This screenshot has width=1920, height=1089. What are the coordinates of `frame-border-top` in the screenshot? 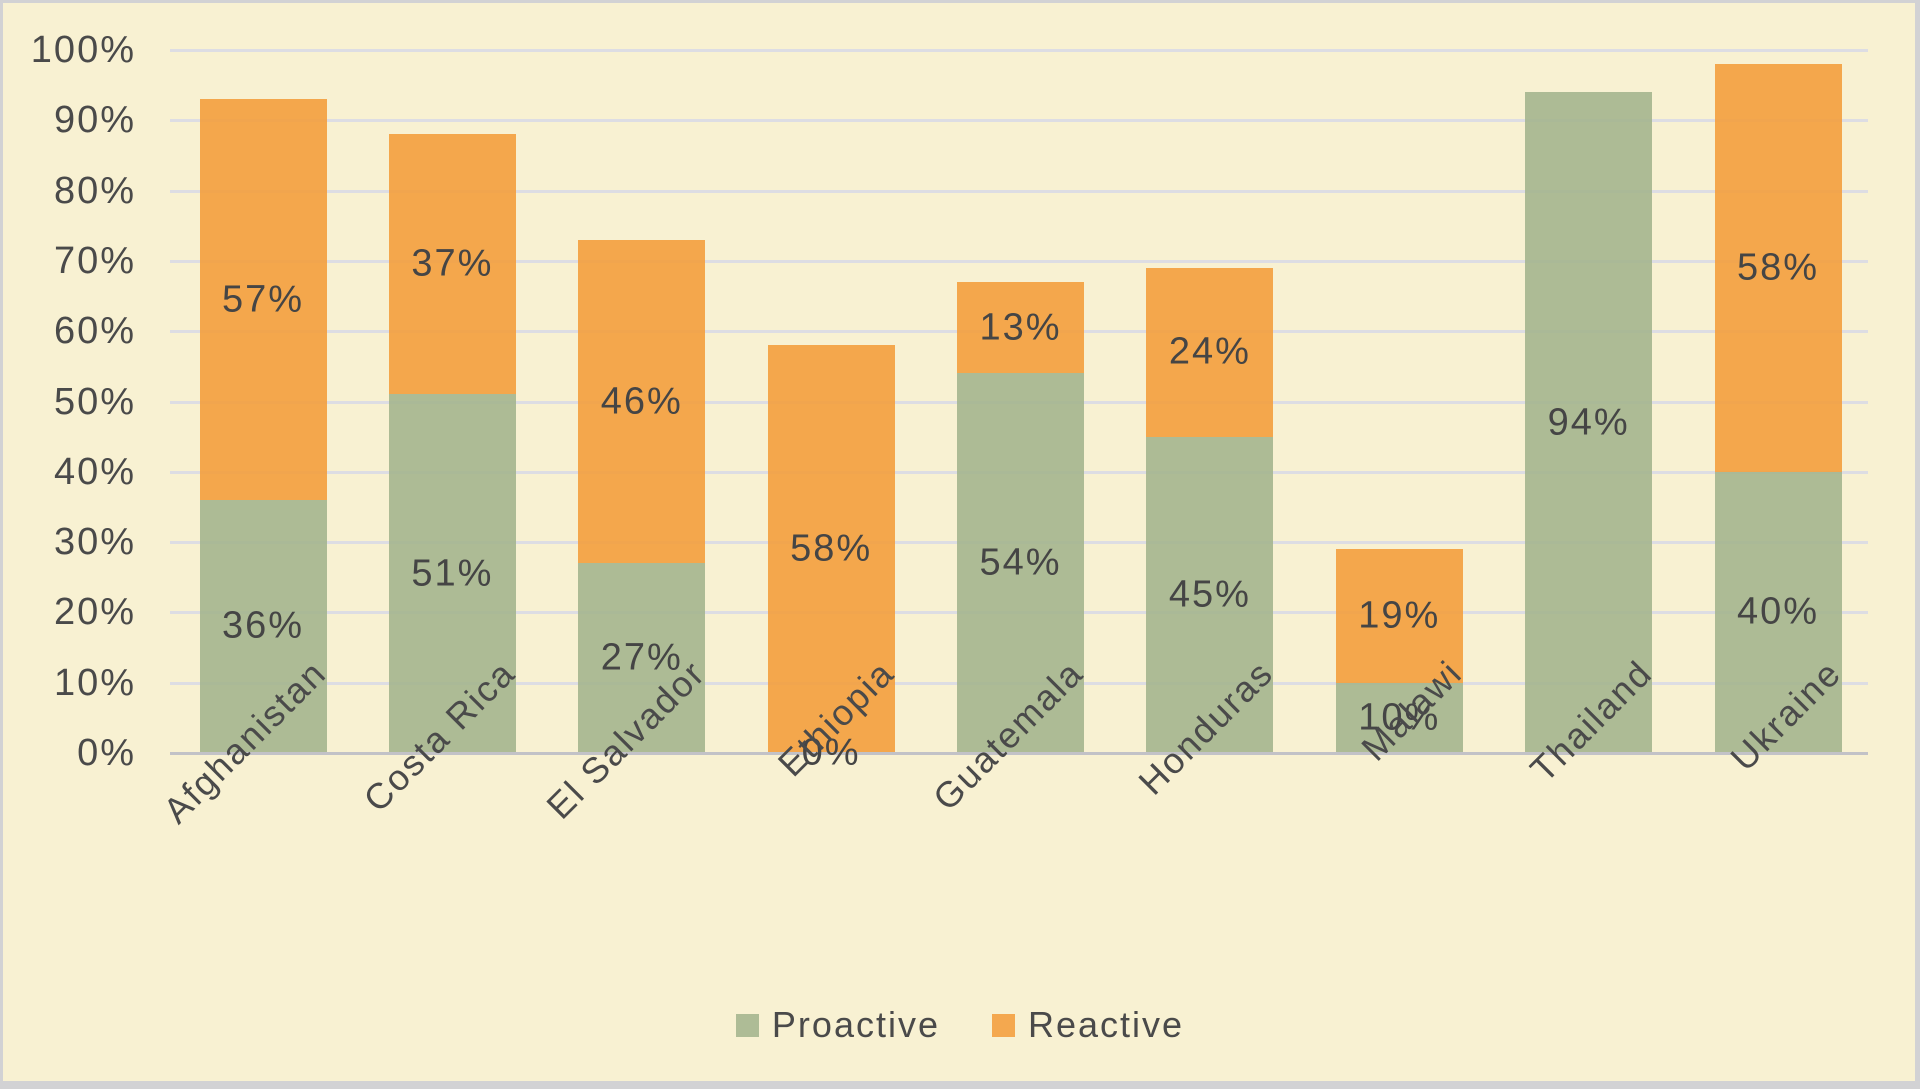 It's located at (960, 1).